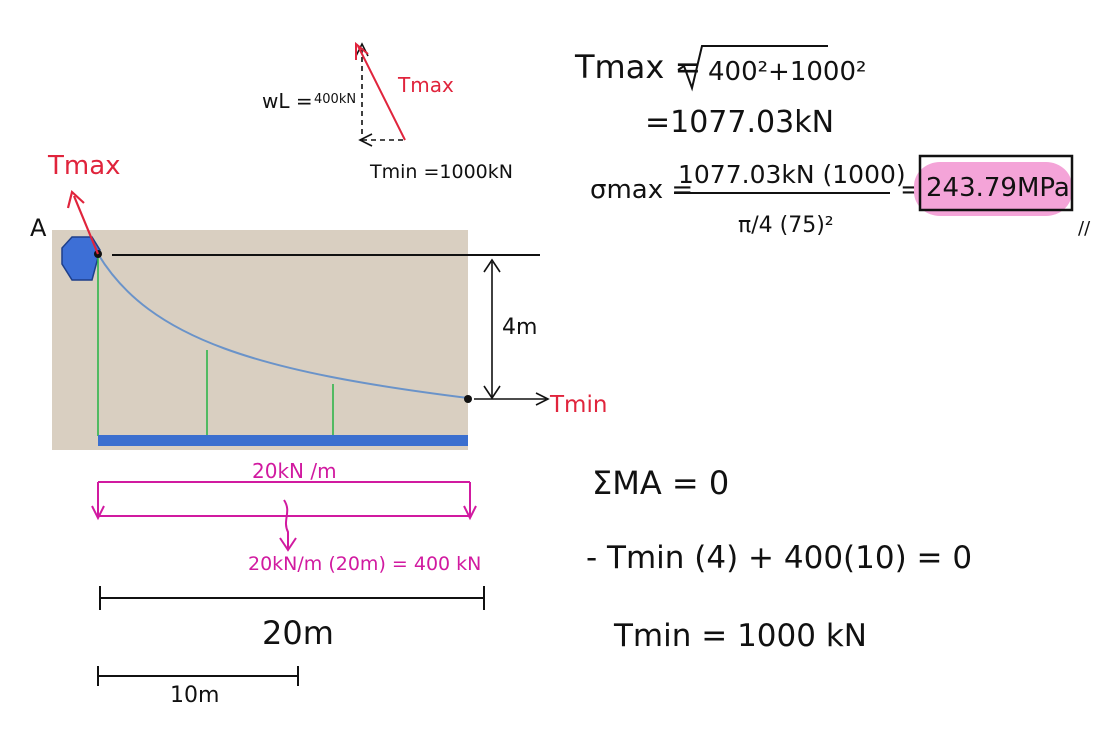  Describe the element at coordinates (492, 392) in the screenshot. I see `sag-arrow-down` at that location.